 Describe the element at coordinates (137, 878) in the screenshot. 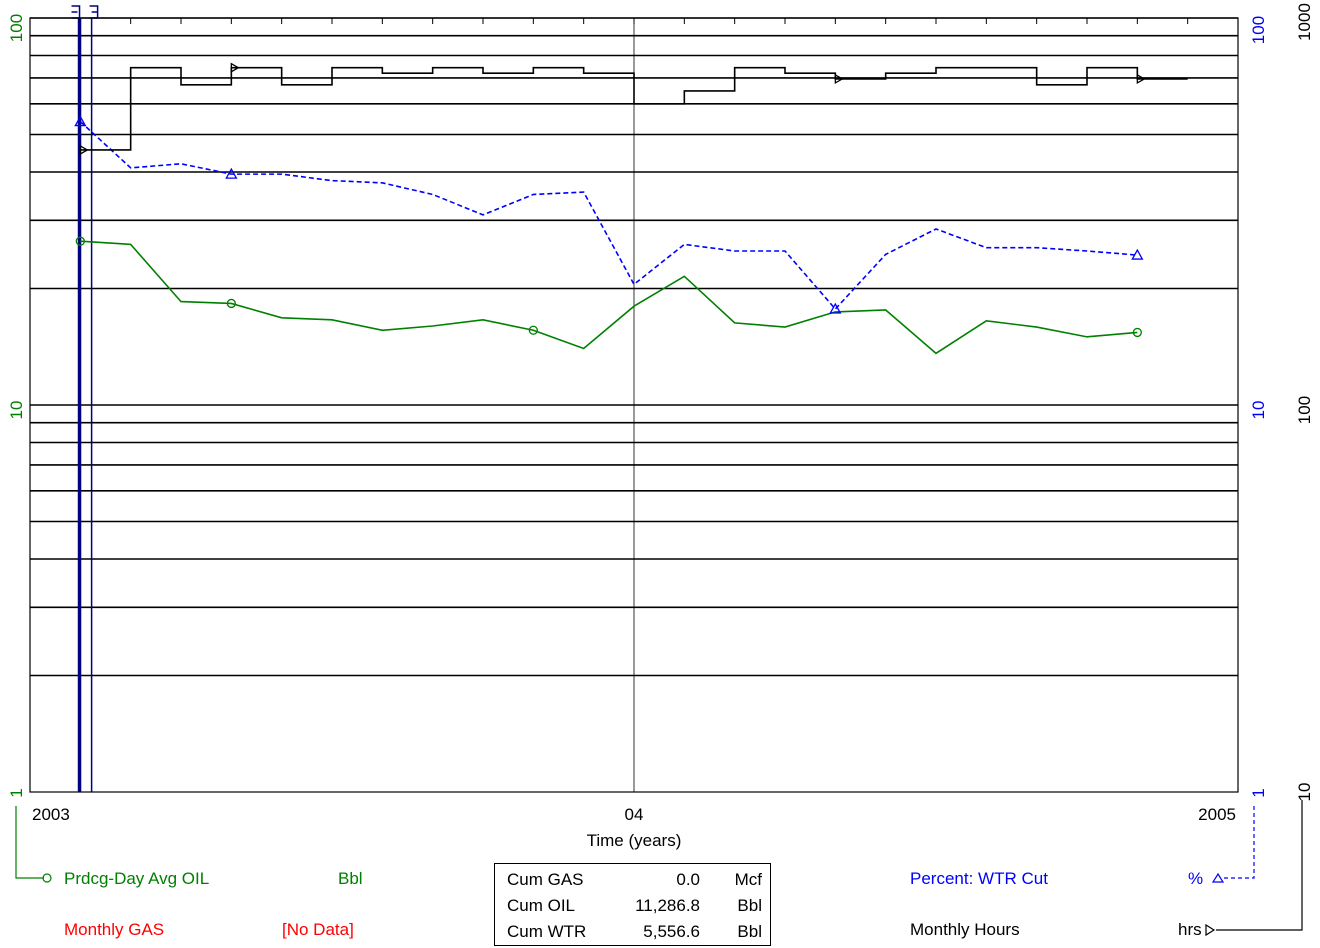

I see `oil-legend-label: Prdcg-Day Avg OIL` at that location.